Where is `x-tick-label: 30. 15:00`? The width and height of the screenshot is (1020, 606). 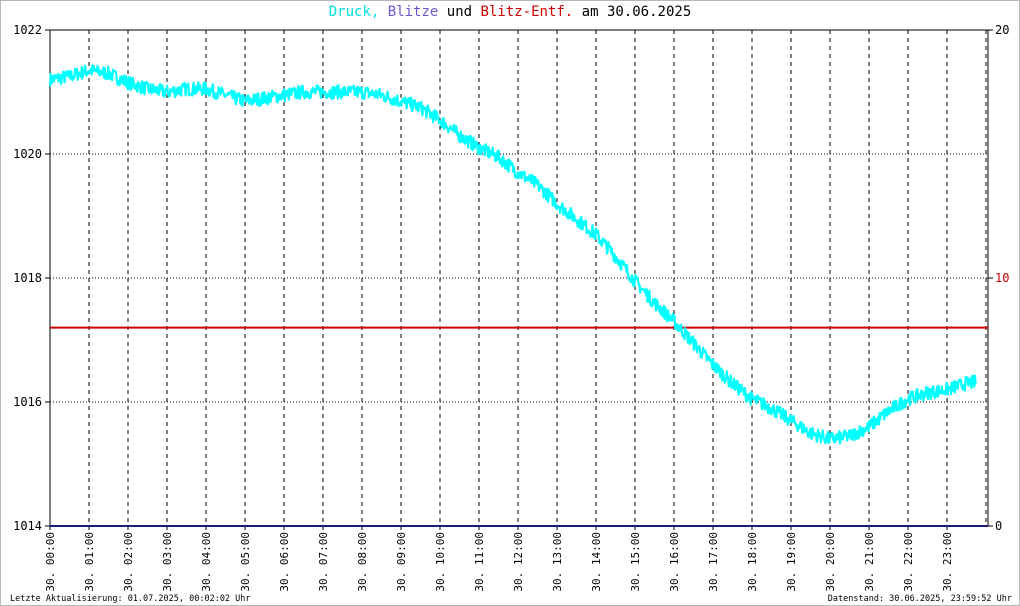 x-tick-label: 30. 15:00 is located at coordinates (635, 562).